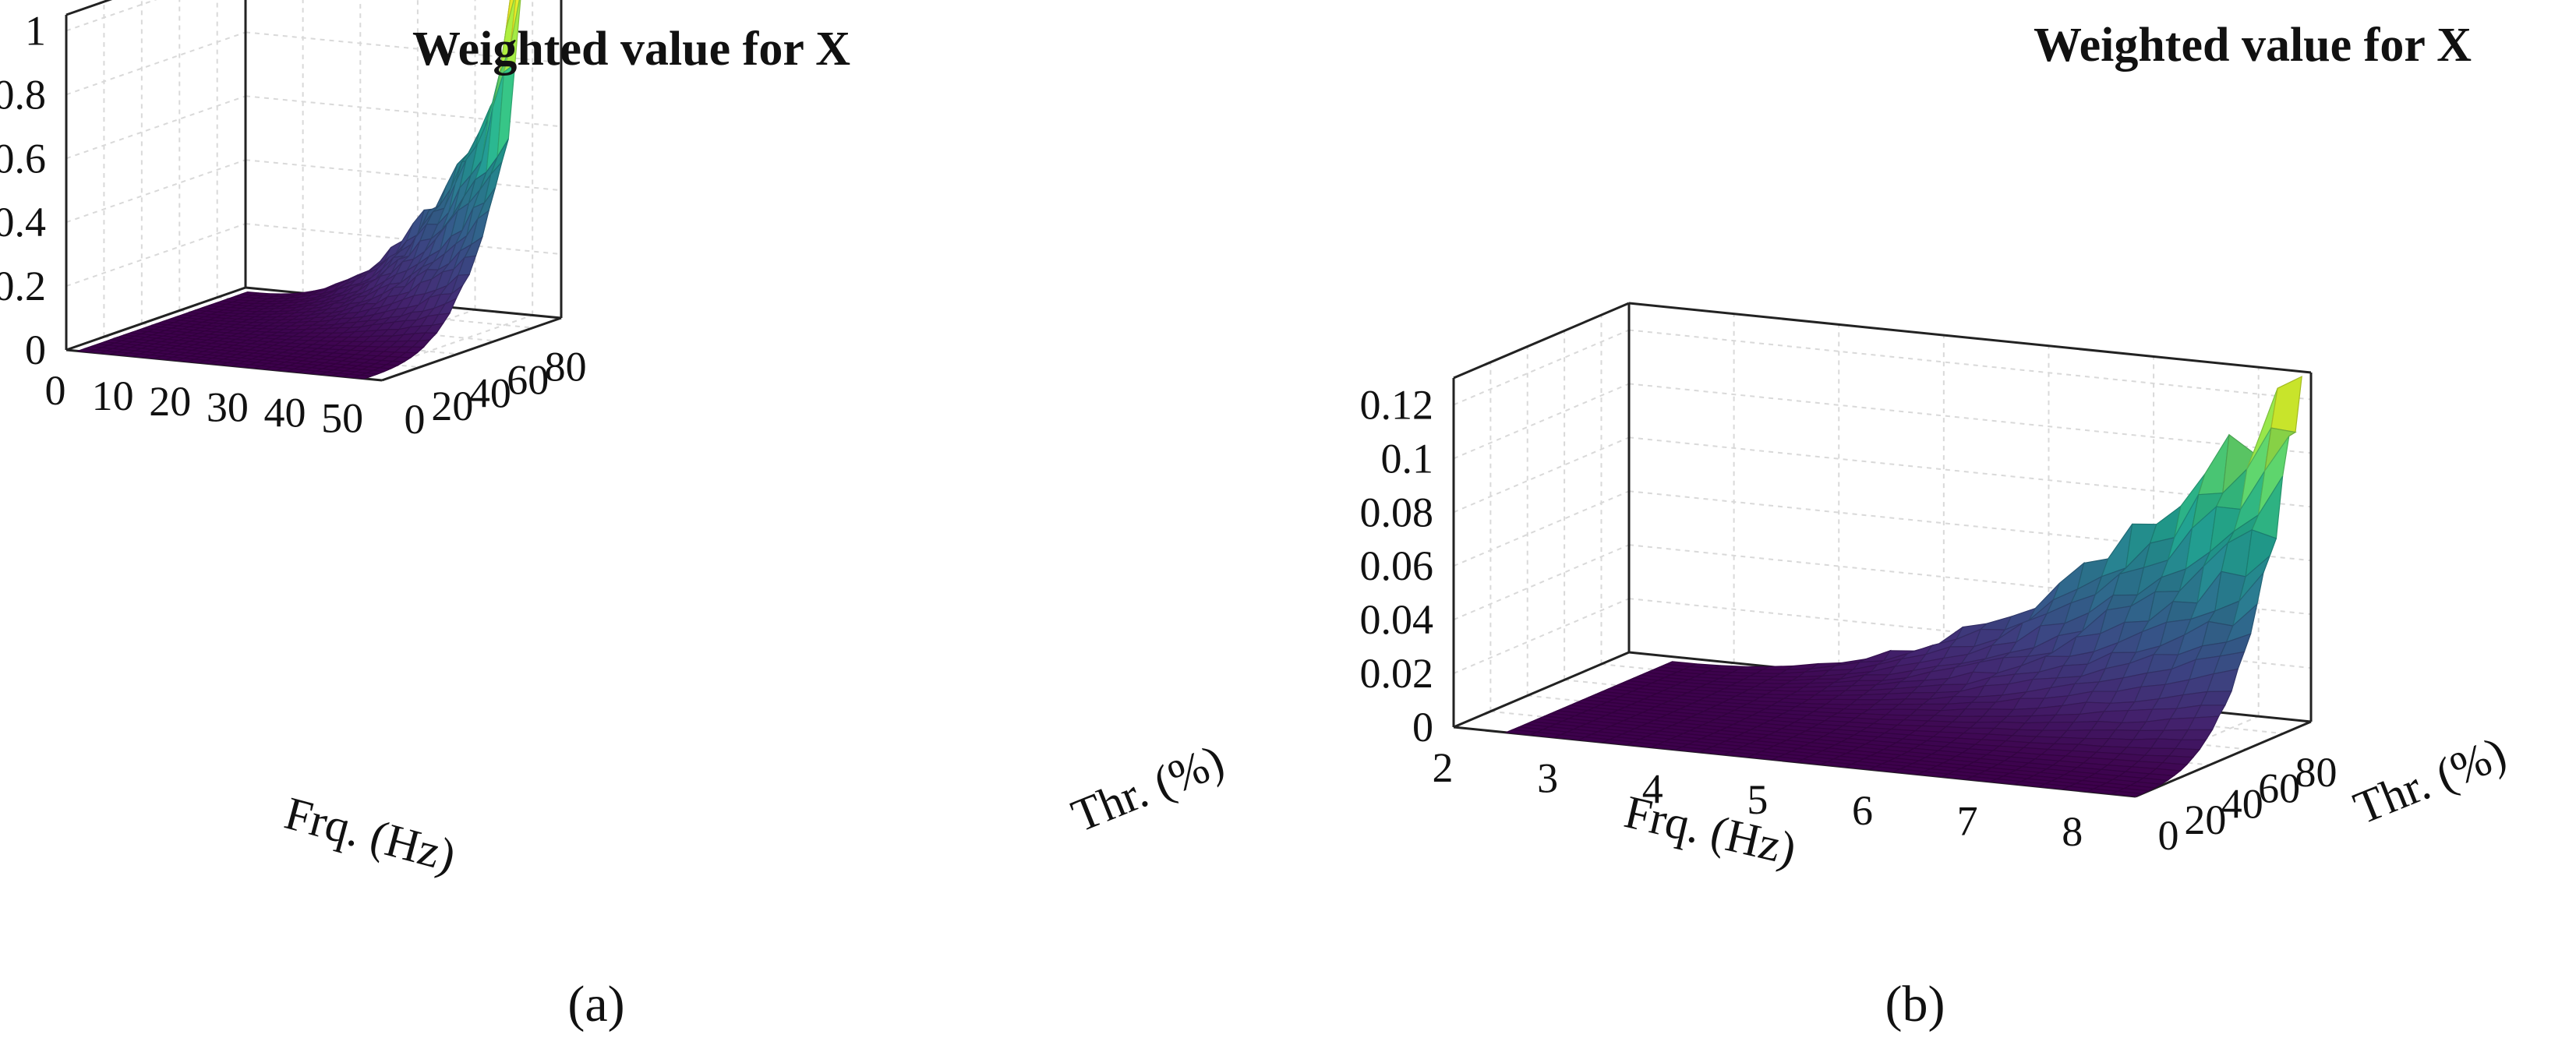 The image size is (2576, 1049). Describe the element at coordinates (113, 396) in the screenshot. I see `x-tick-label: 10` at that location.